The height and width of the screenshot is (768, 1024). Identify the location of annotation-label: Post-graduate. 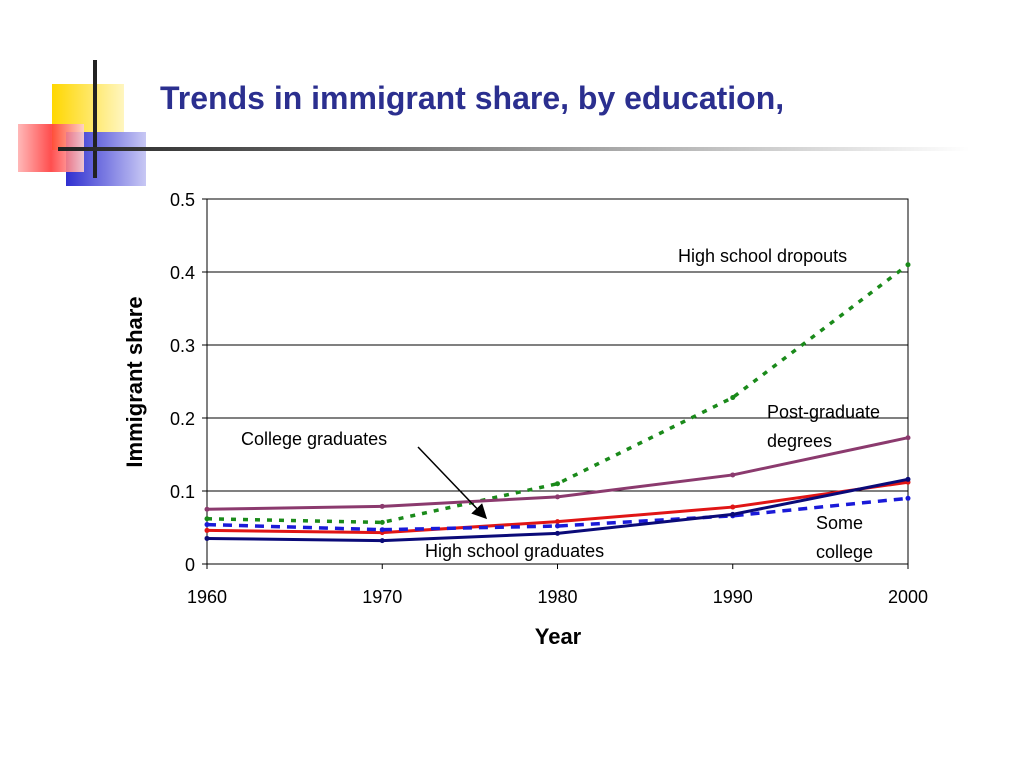
(823, 412).